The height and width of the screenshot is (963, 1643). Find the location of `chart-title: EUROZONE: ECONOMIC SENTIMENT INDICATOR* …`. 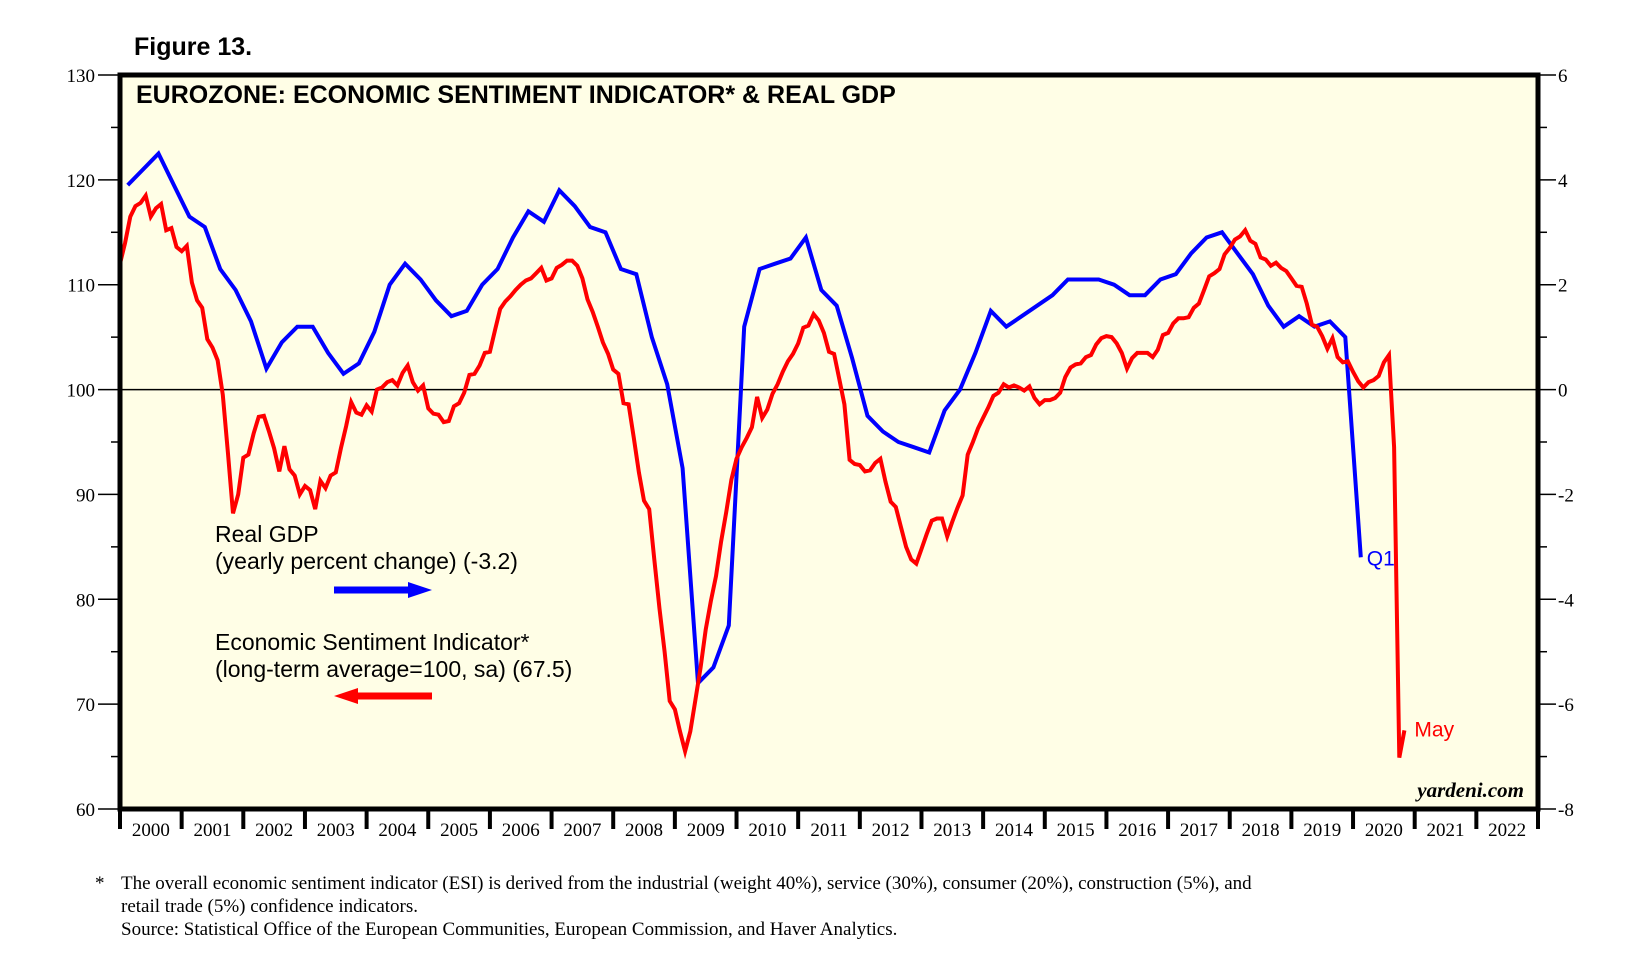

chart-title: EUROZONE: ECONOMIC SENTIMENT INDICATOR* … is located at coordinates (516, 95).